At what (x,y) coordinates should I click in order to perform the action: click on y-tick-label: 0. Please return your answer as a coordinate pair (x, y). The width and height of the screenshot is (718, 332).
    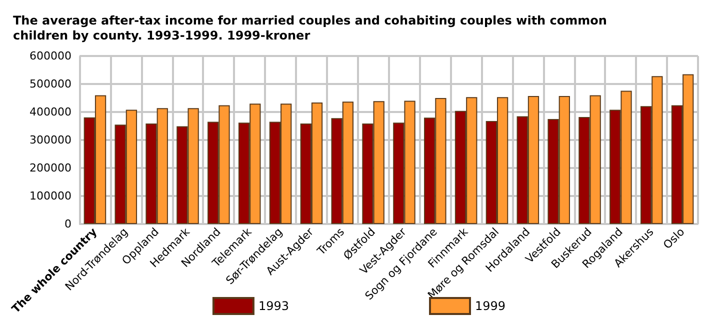
    Looking at the image, I should click on (68, 224).